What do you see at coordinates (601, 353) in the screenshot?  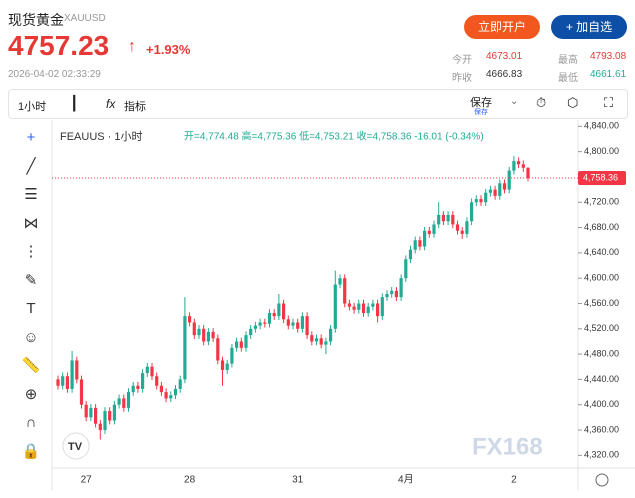 I see `y-tick-label: 4,480.00` at bounding box center [601, 353].